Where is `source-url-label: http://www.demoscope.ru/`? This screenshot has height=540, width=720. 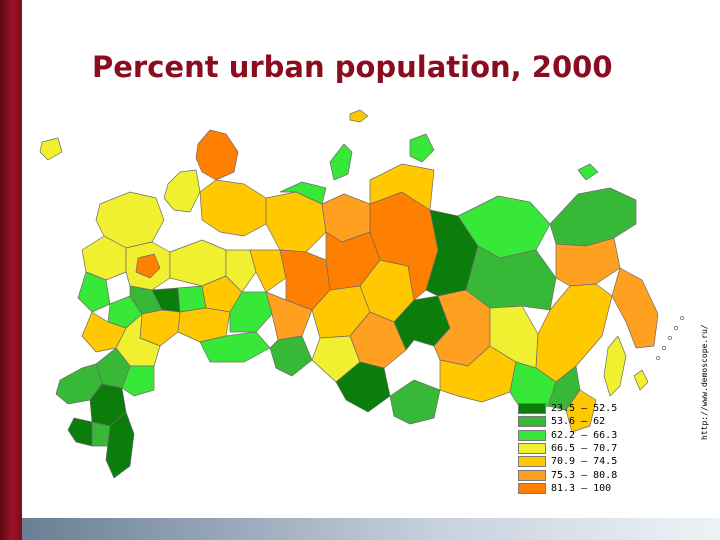 source-url-label: http://www.demoscope.ru/ is located at coordinates (704, 382).